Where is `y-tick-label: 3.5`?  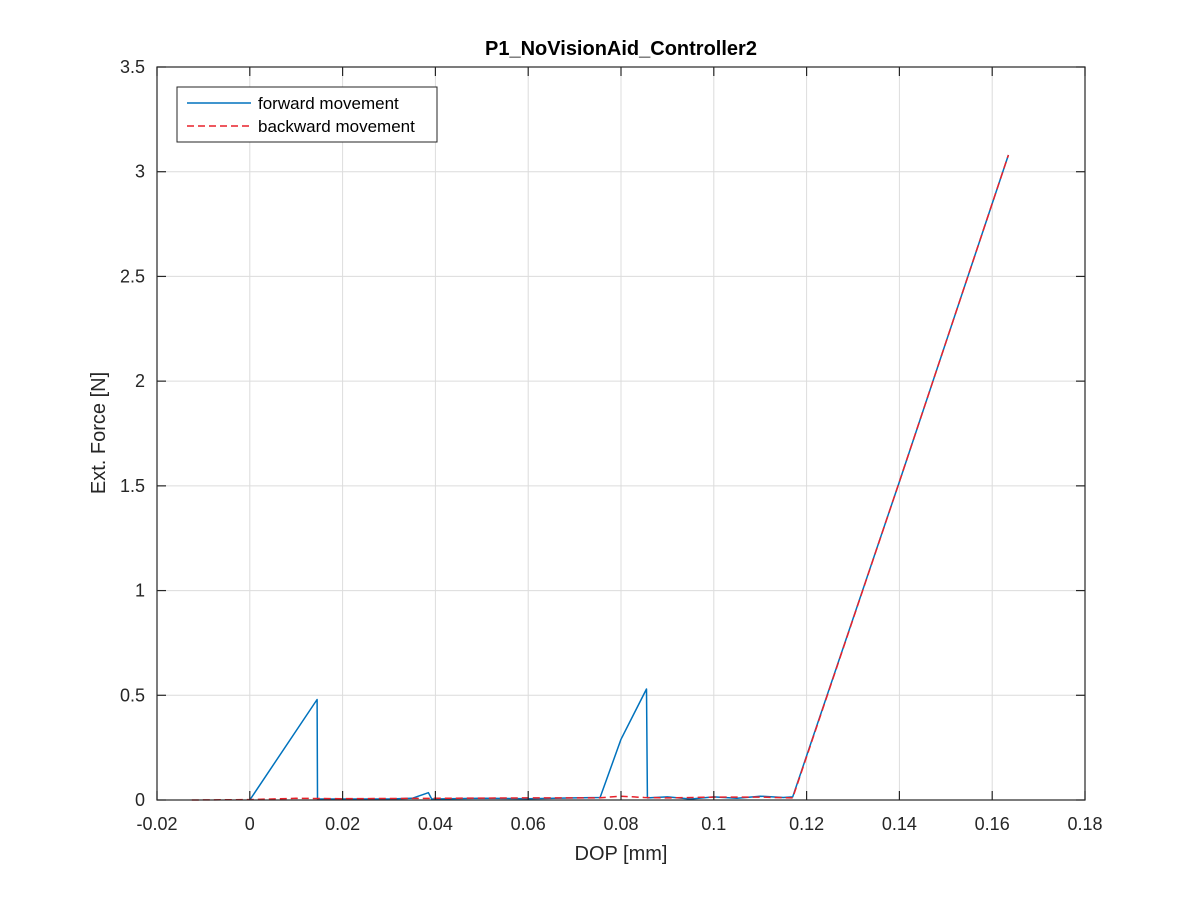 y-tick-label: 3.5 is located at coordinates (132, 67).